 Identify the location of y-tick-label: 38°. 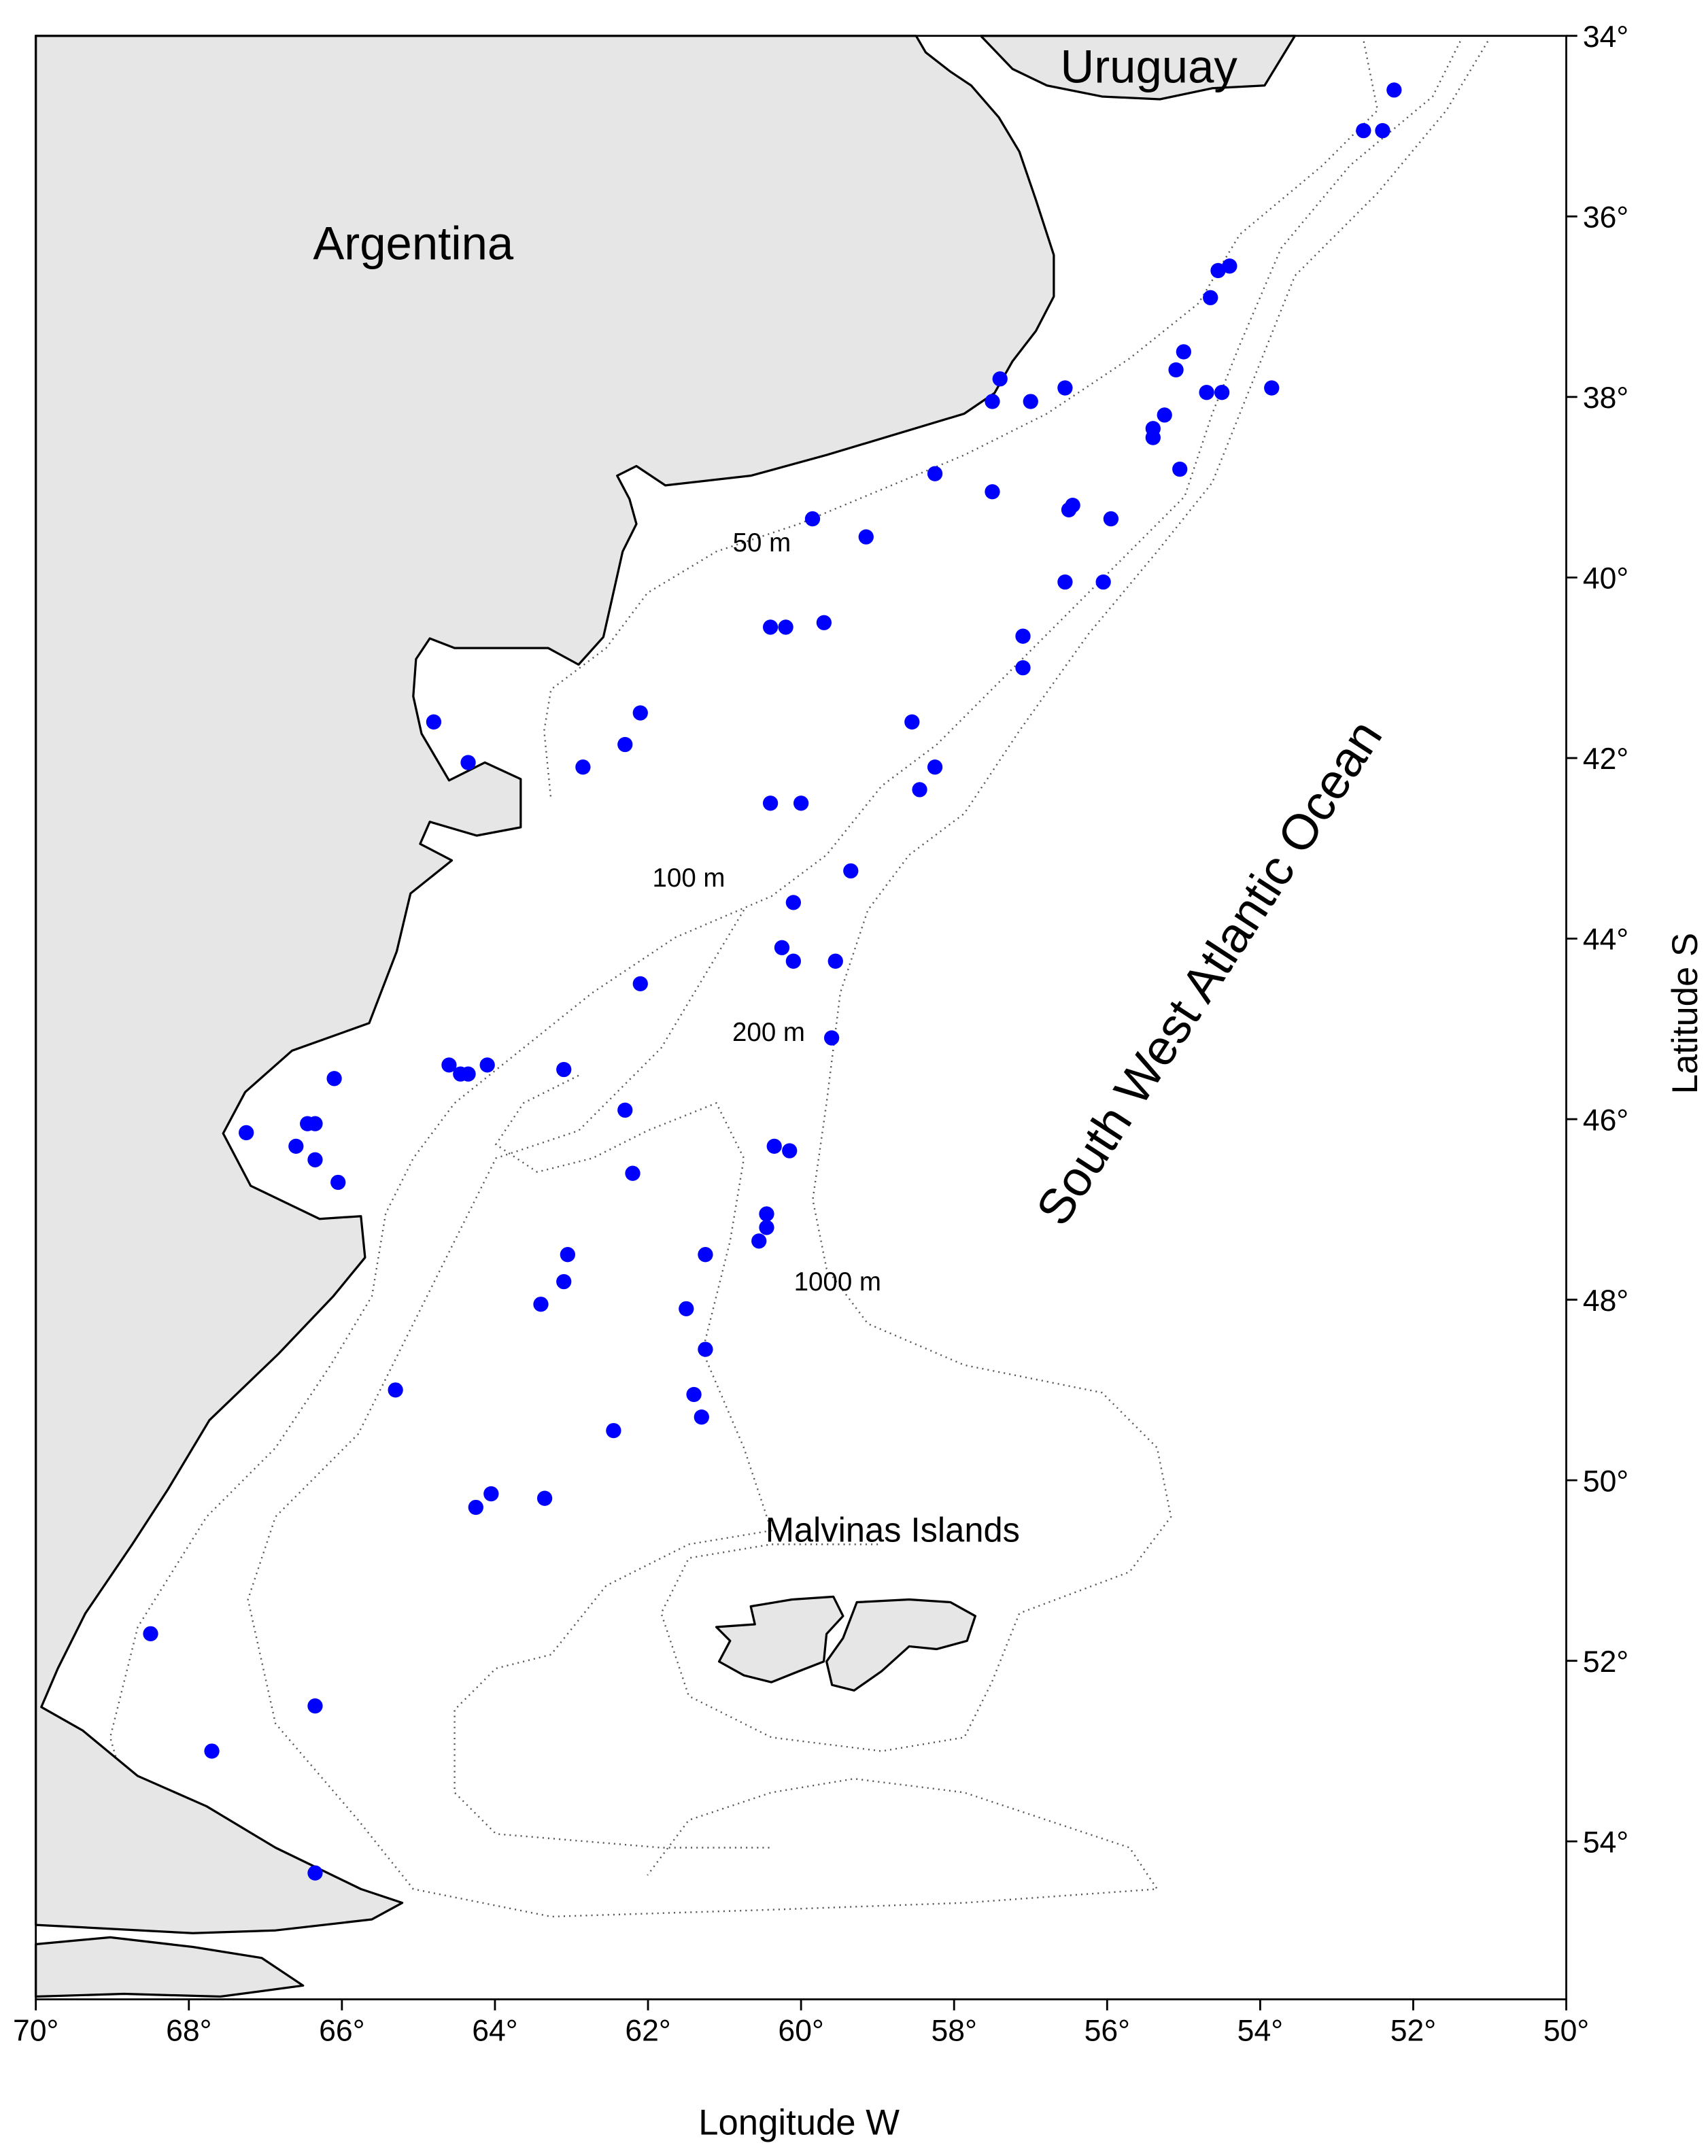
(1606, 398).